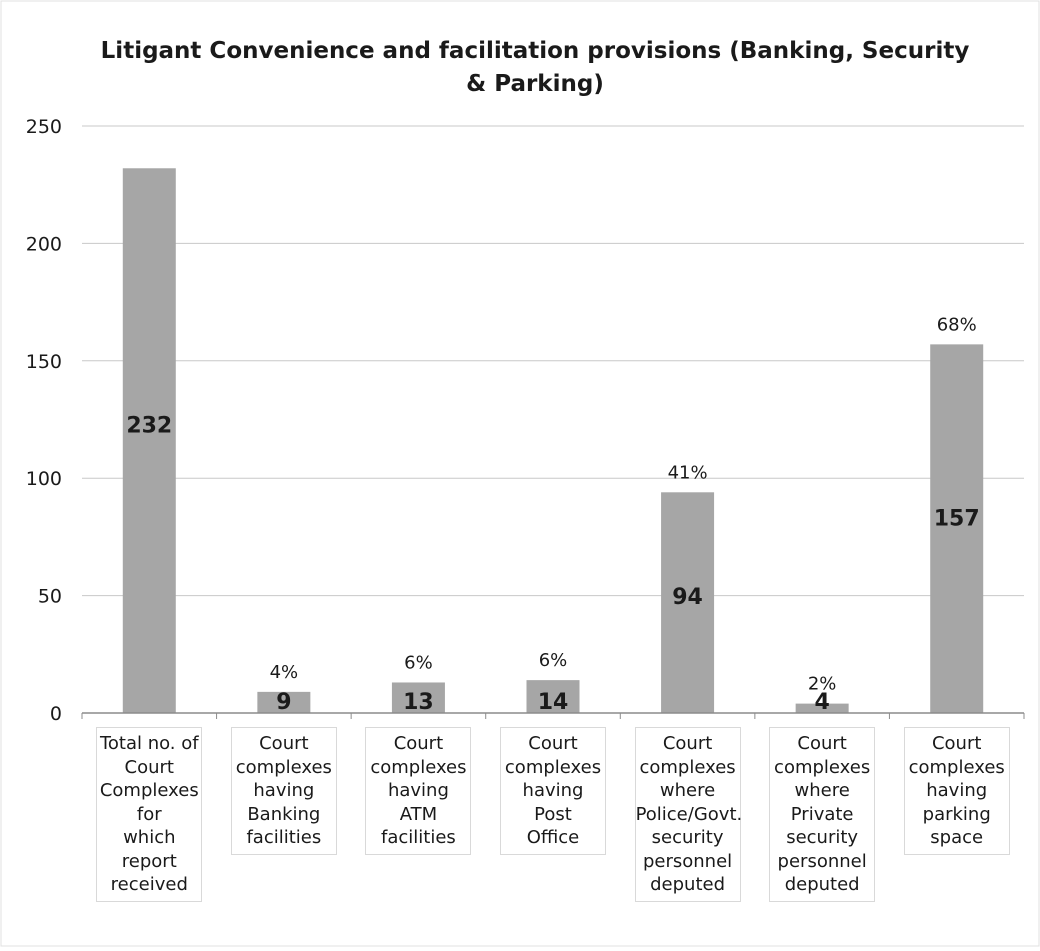 The width and height of the screenshot is (1040, 951). Describe the element at coordinates (284, 814) in the screenshot. I see `x-category-label-line: Banking` at that location.